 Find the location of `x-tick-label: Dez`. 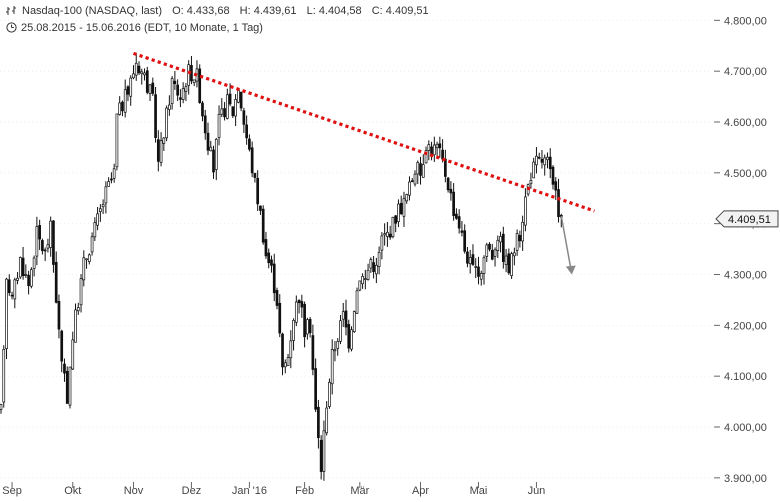

x-tick-label: Dez is located at coordinates (192, 491).